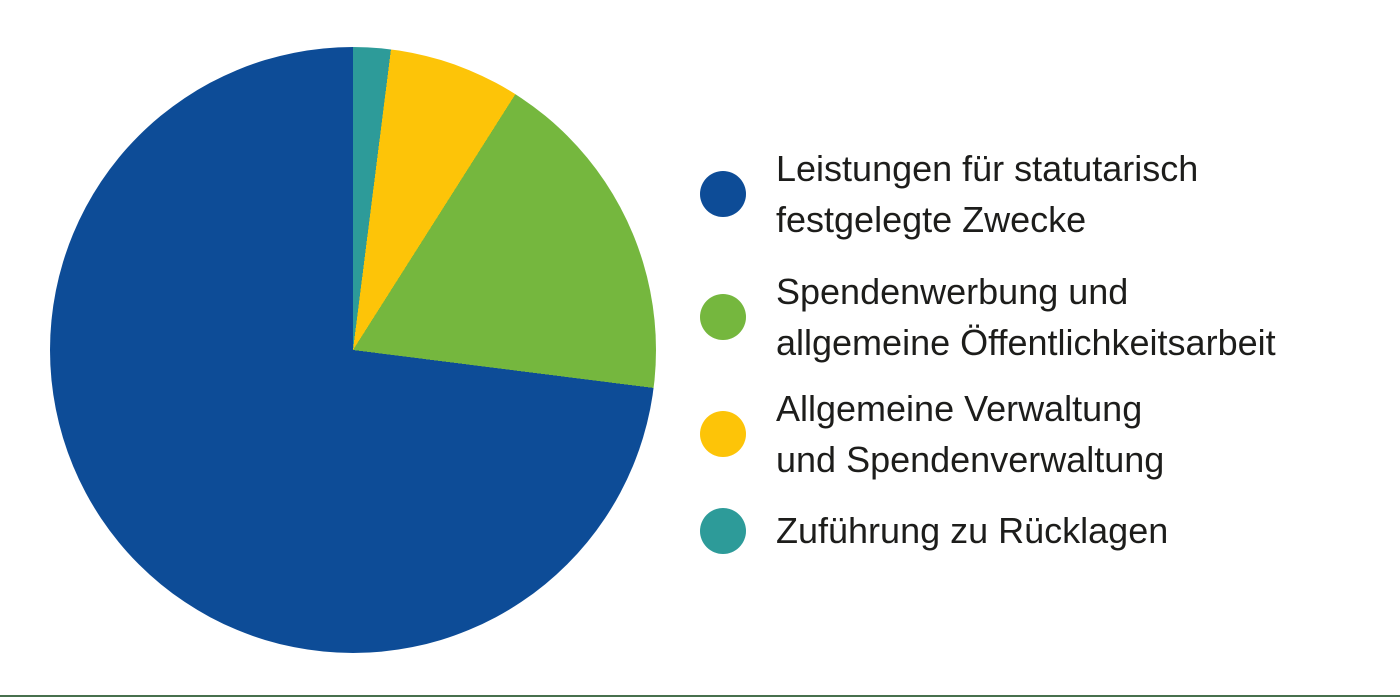  Describe the element at coordinates (723, 194) in the screenshot. I see `legend-swatch-blue-circle-icon` at that location.